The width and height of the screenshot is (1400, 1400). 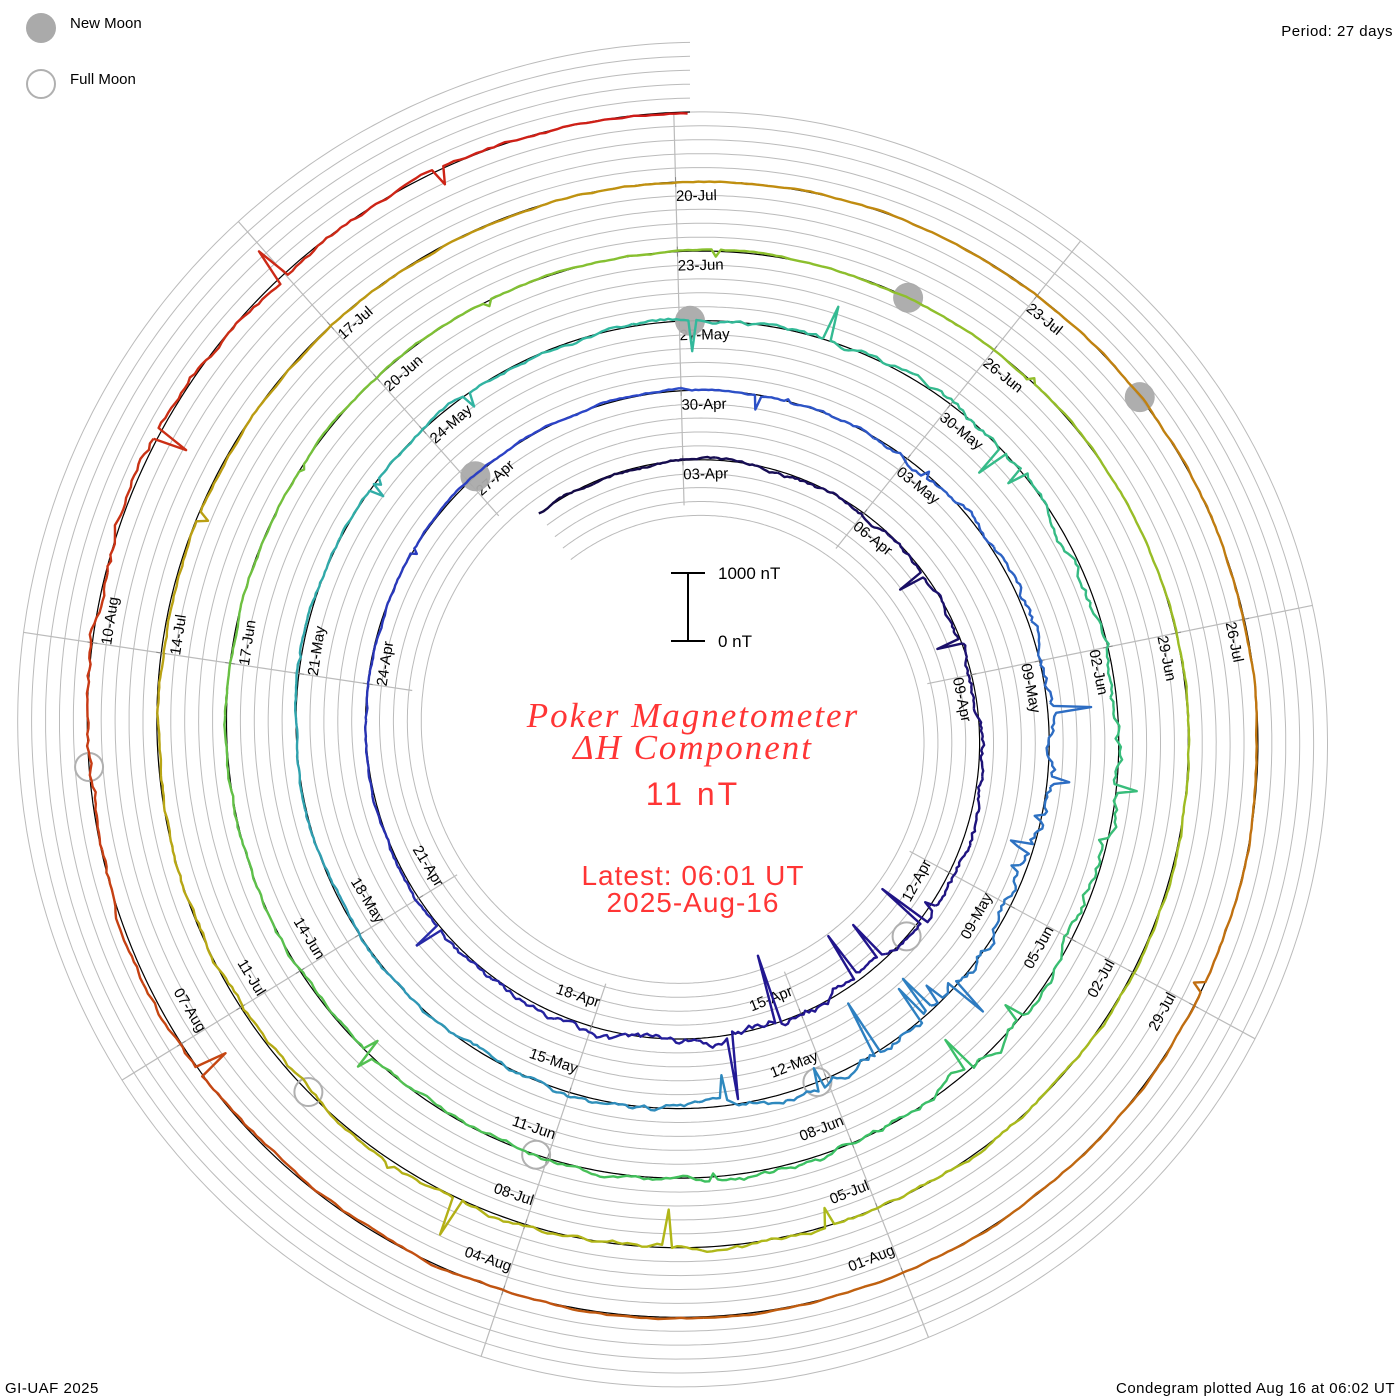 What do you see at coordinates (428, 866) in the screenshot?
I see `date-label: 21-Apr` at bounding box center [428, 866].